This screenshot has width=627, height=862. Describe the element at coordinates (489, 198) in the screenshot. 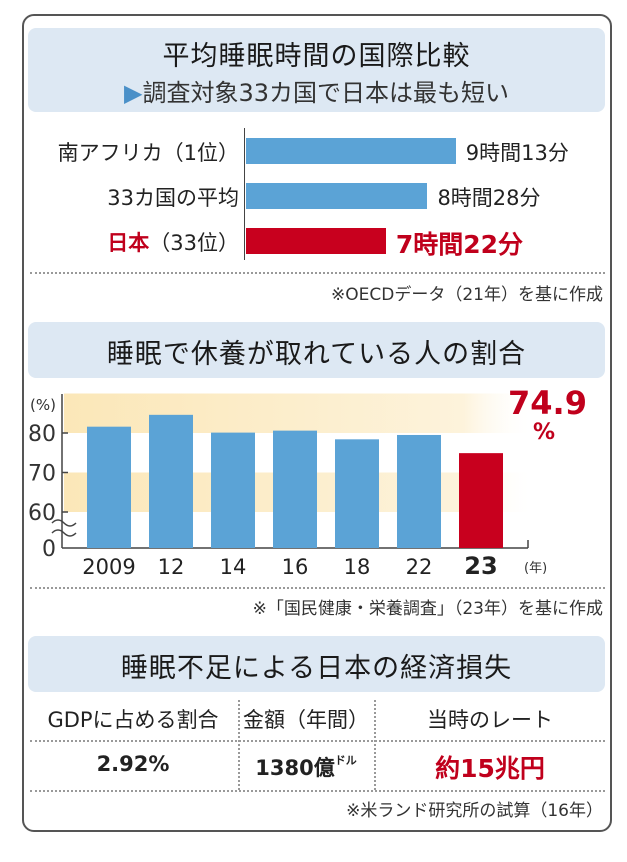

I see `hbar-value-label: 8時間28分` at that location.